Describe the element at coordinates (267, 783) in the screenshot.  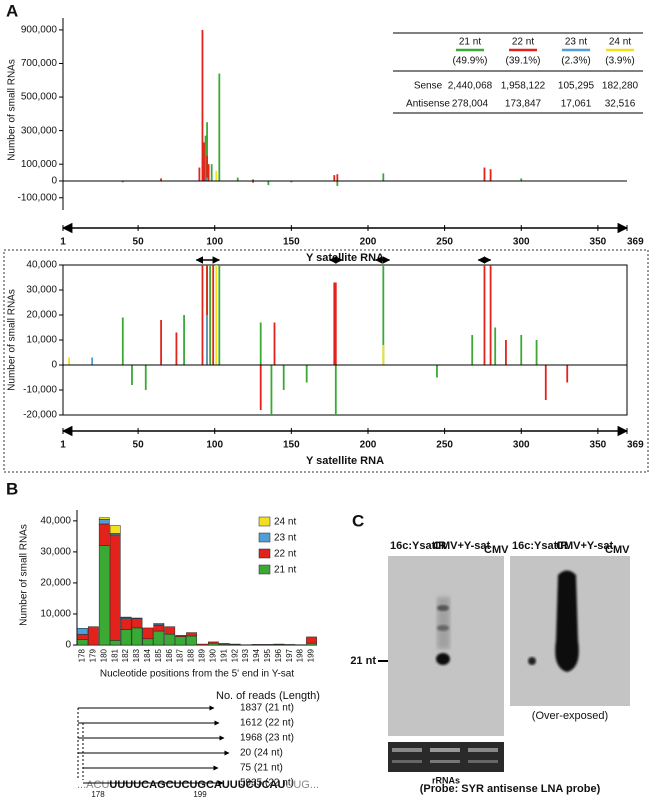
I see `read-count: 5935 (22 nt)` at that location.